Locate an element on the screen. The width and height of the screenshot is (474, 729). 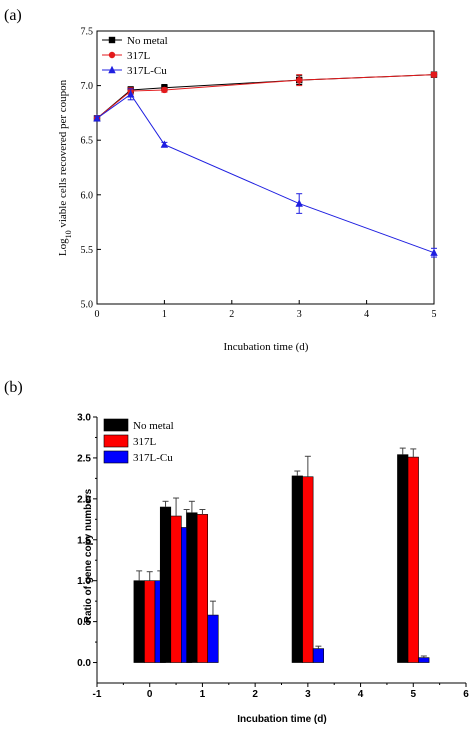
panel-a-label: (a) is located at coordinates (13, 15).